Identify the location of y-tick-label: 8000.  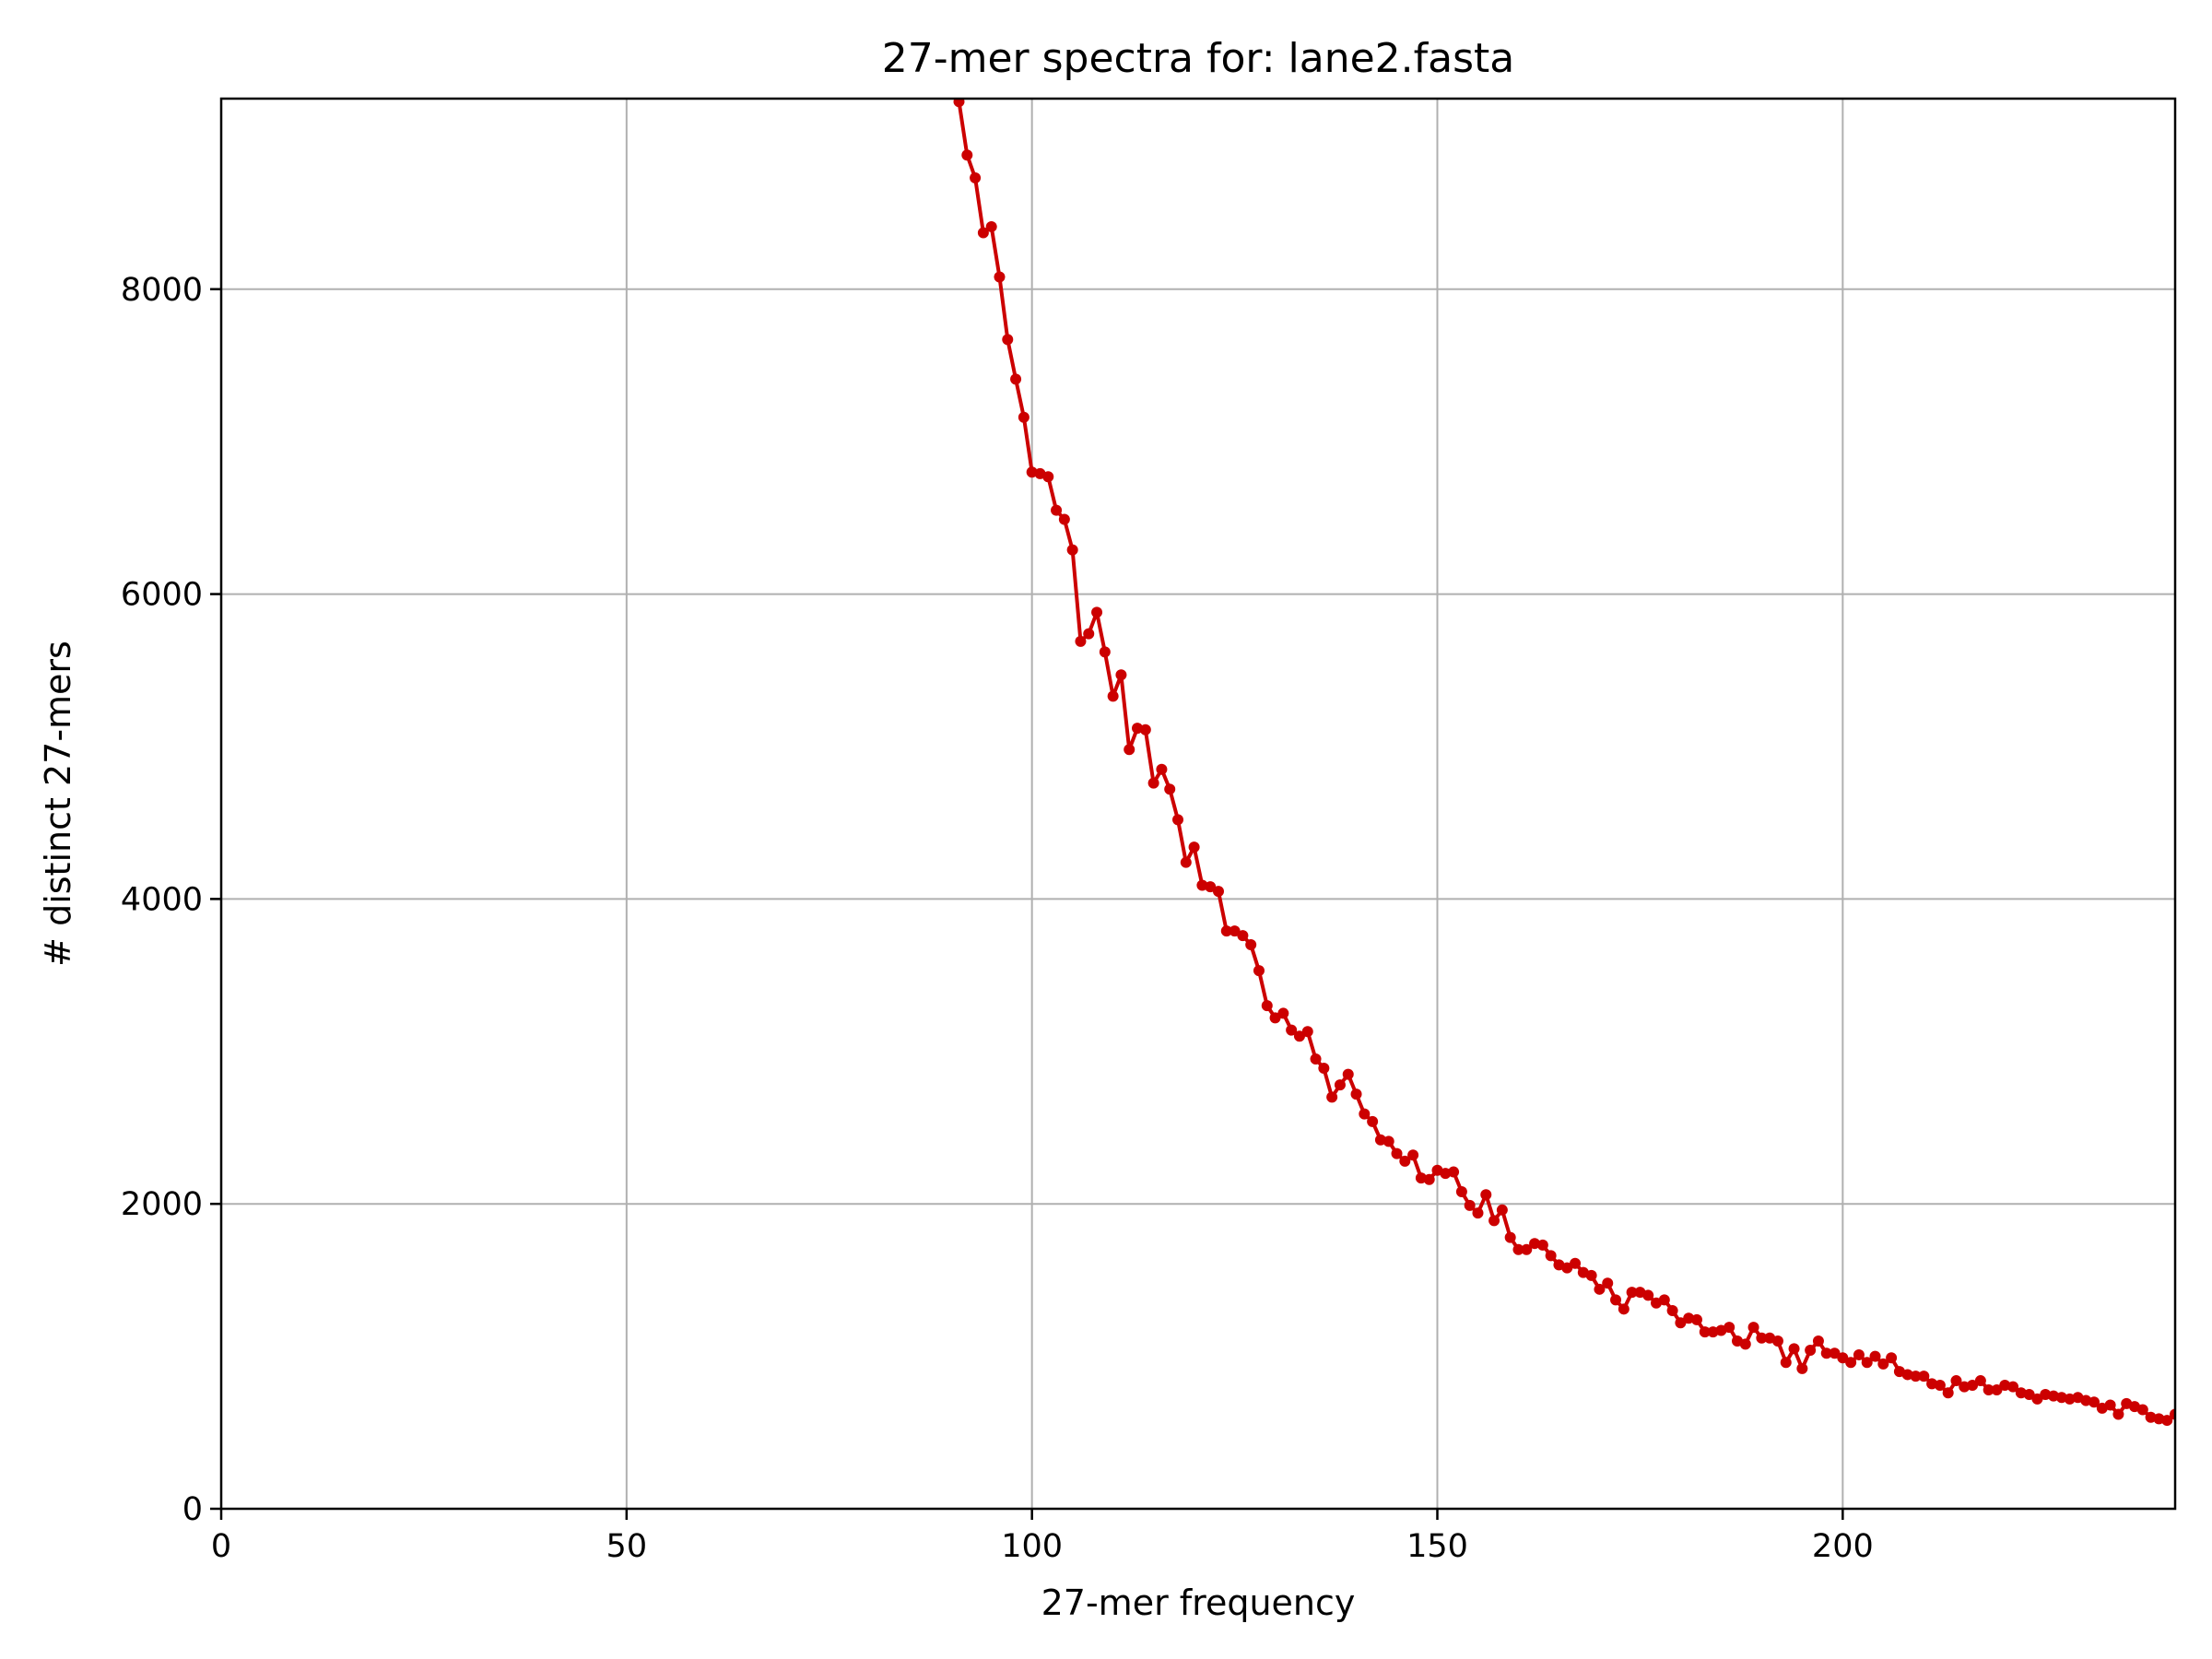
(162, 290).